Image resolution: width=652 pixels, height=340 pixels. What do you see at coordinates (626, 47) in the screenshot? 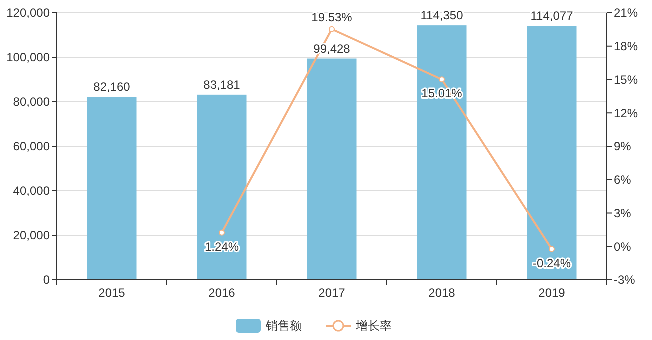
I see `y2-tick-label: 18%` at bounding box center [626, 47].